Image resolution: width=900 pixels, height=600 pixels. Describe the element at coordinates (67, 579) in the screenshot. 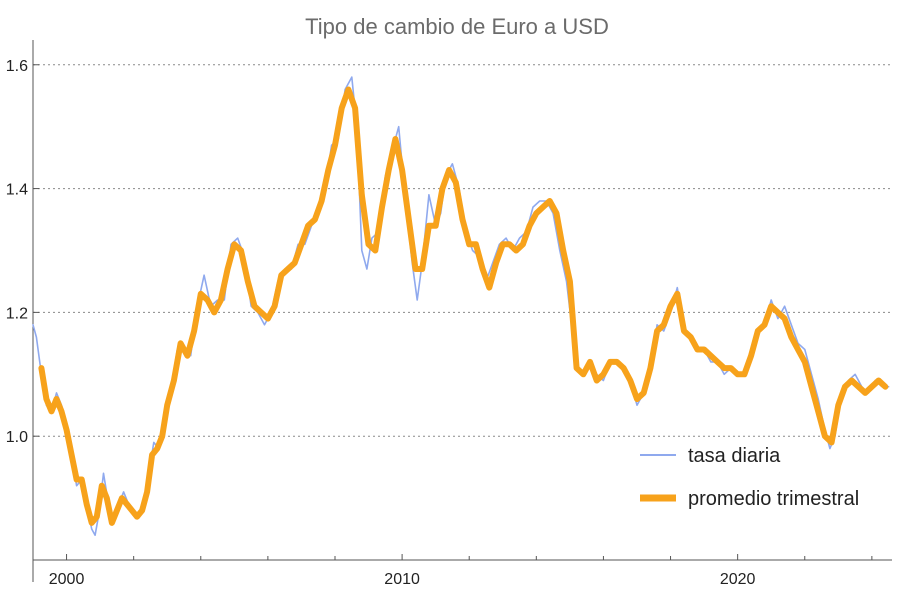

I see `x-tick-label: 2000` at that location.